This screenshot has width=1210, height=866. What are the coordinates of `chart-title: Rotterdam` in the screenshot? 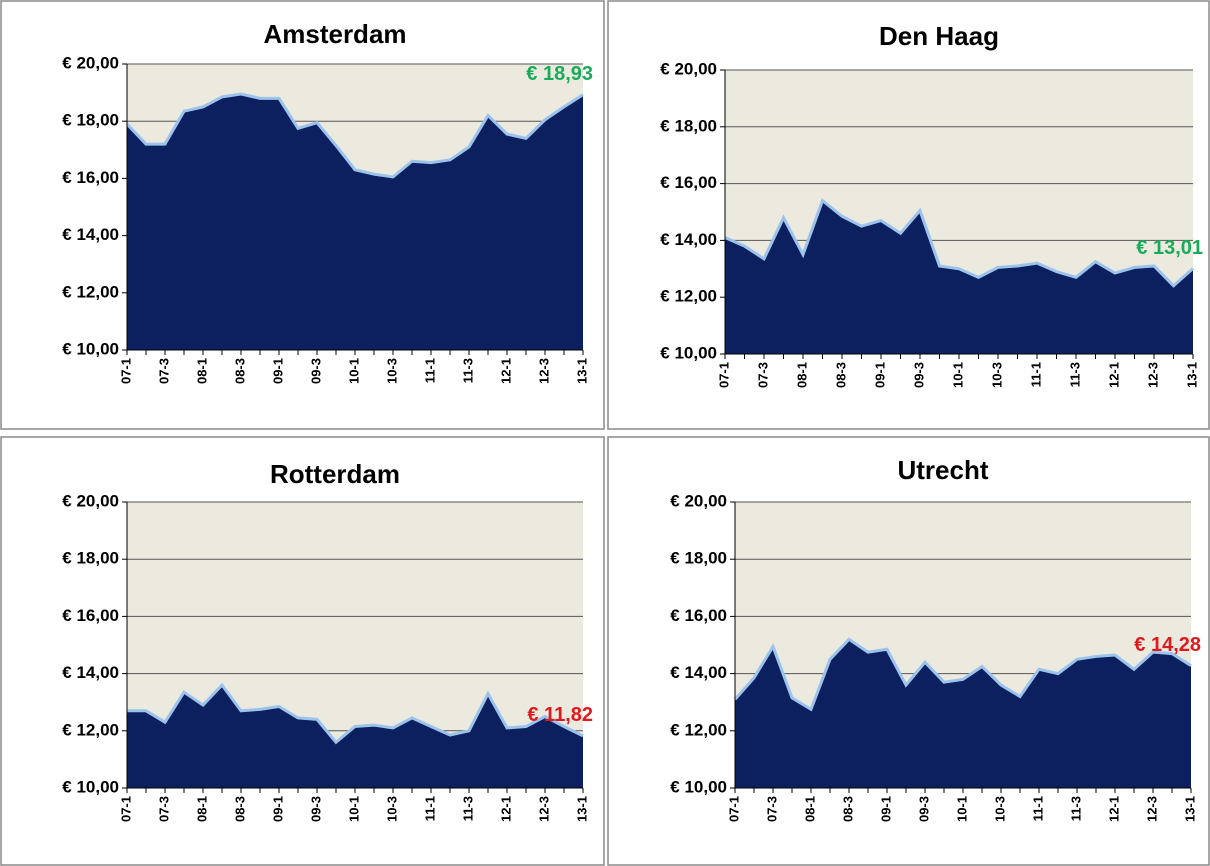 It's located at (335, 474).